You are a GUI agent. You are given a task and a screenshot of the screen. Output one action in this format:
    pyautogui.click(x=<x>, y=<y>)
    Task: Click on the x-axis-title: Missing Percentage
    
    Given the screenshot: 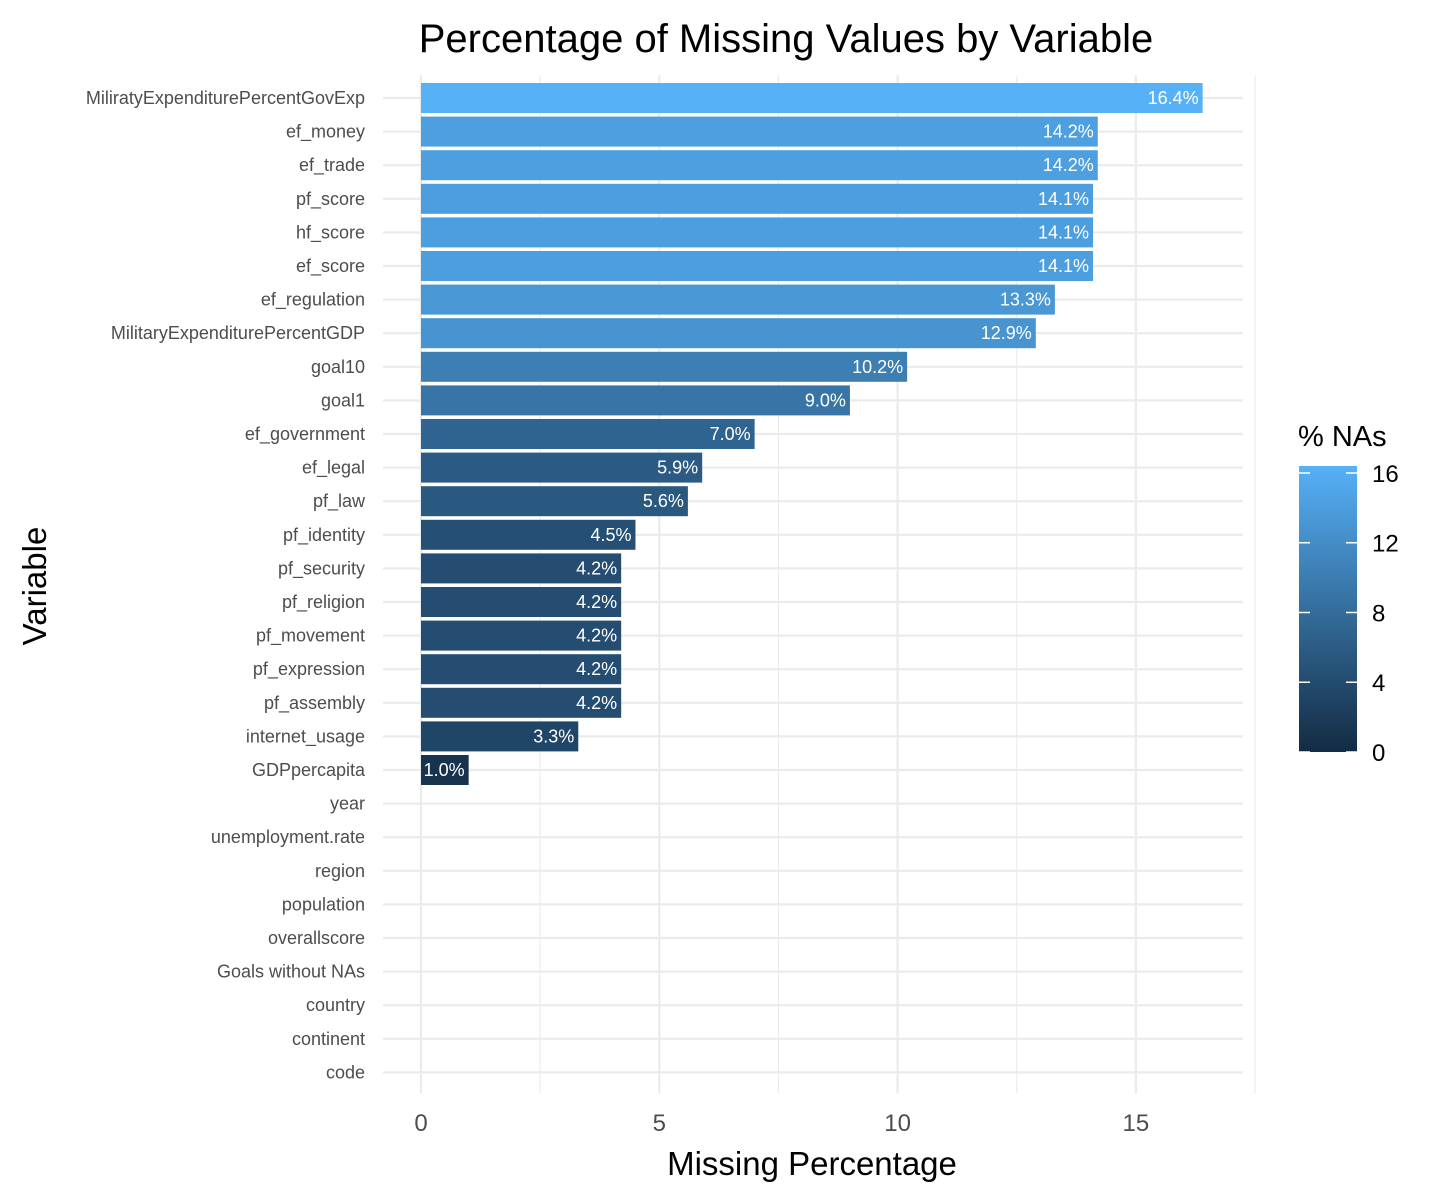 What is the action you would take?
    pyautogui.click(x=812, y=1163)
    